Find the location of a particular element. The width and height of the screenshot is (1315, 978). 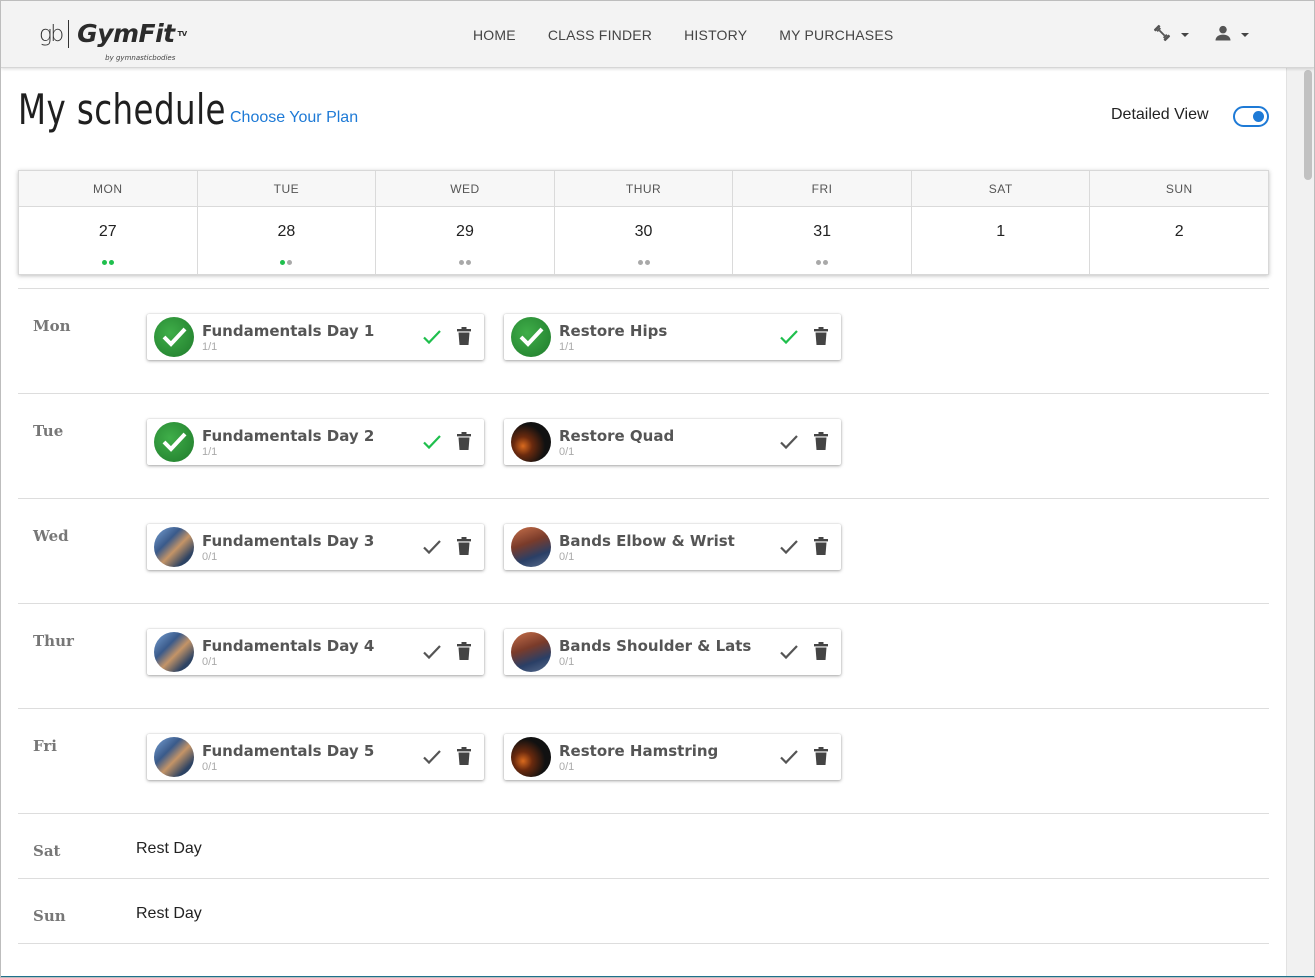

class-card: Bands Shoulder & Lats 0/1 is located at coordinates (672, 652).